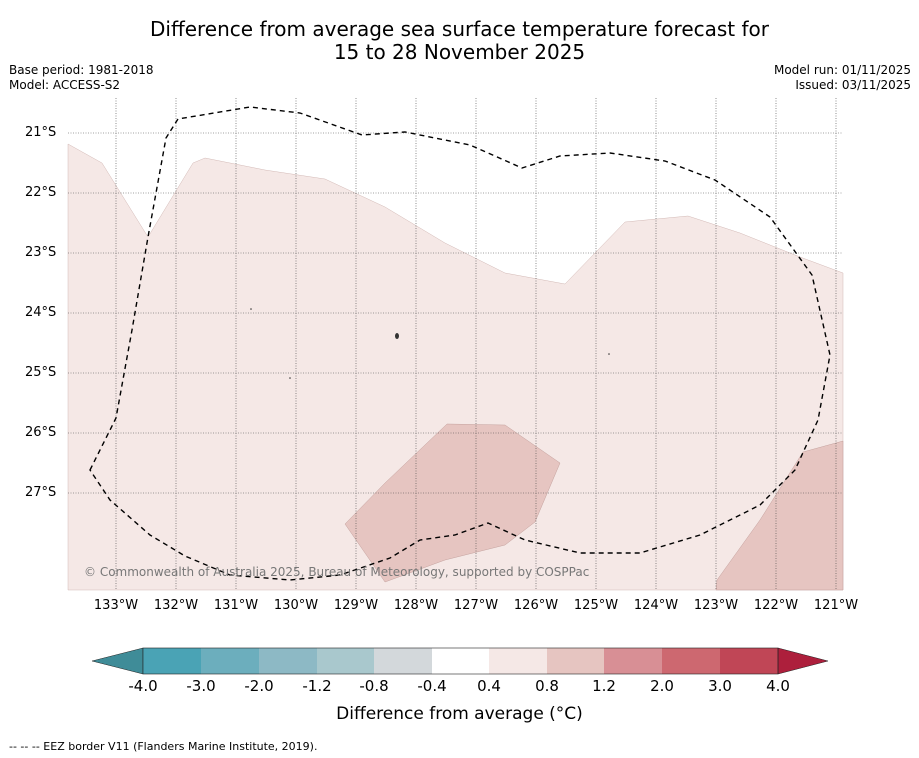 This screenshot has height=758, width=919. What do you see at coordinates (236, 605) in the screenshot?
I see `lon-label: 131°W` at bounding box center [236, 605].